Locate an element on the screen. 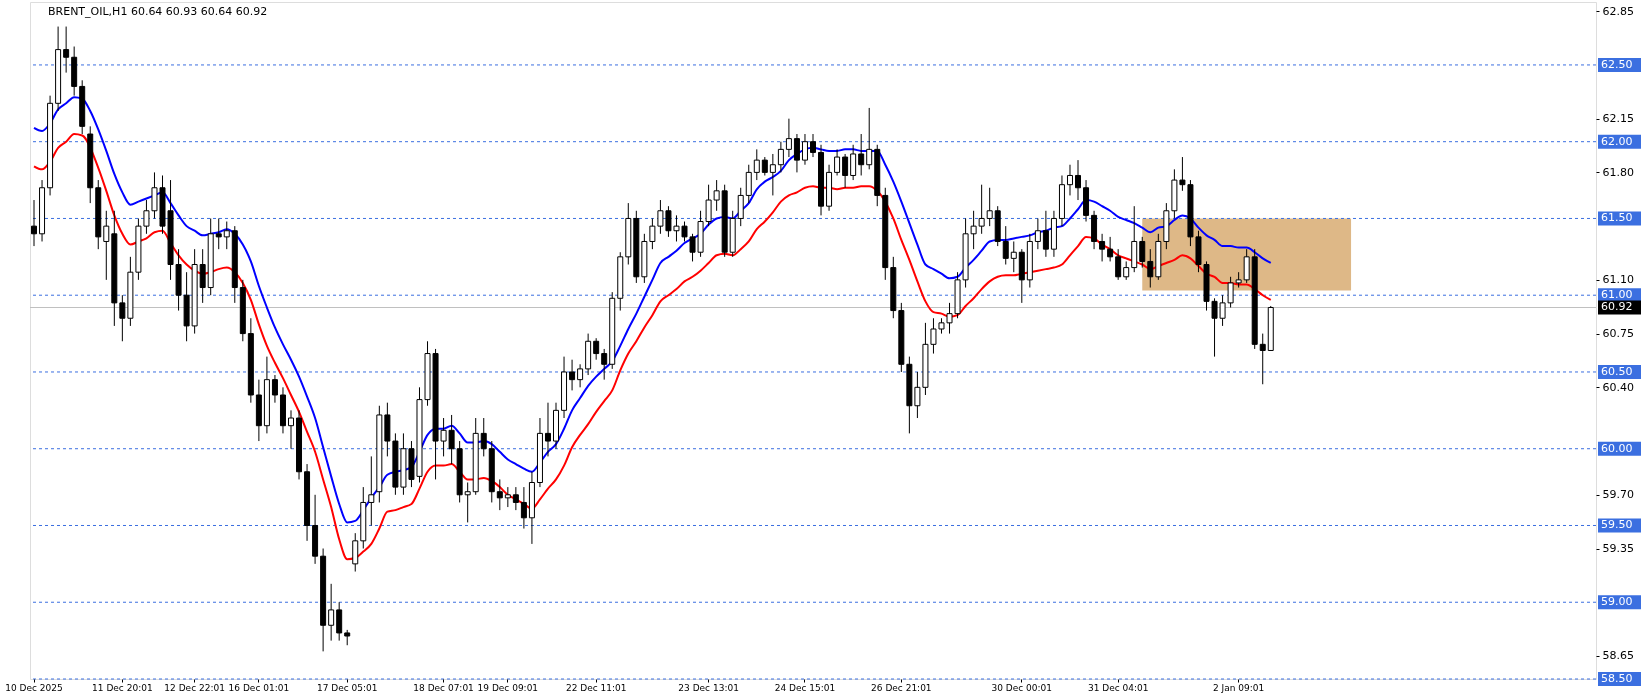 The width and height of the screenshot is (1641, 696). y-tick-label: 58.65 is located at coordinates (1618, 656).